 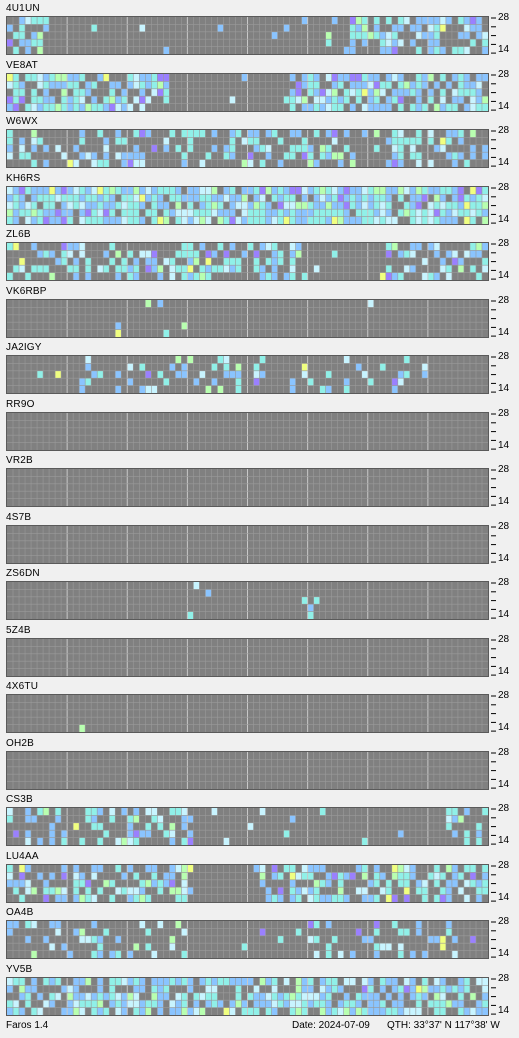 I want to click on station-panel-4x6tu: 4X6TU 28 14, so click(x=259, y=708).